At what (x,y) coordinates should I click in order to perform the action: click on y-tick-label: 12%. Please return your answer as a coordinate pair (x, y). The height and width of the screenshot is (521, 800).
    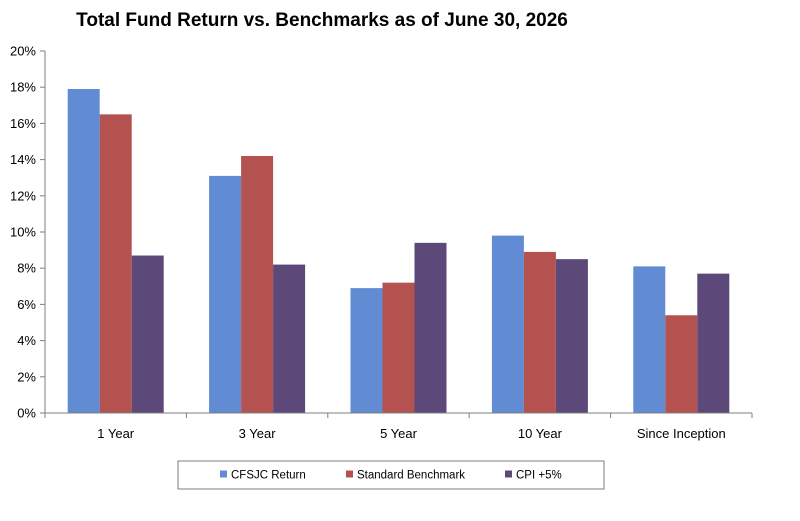
    Looking at the image, I should click on (23, 195).